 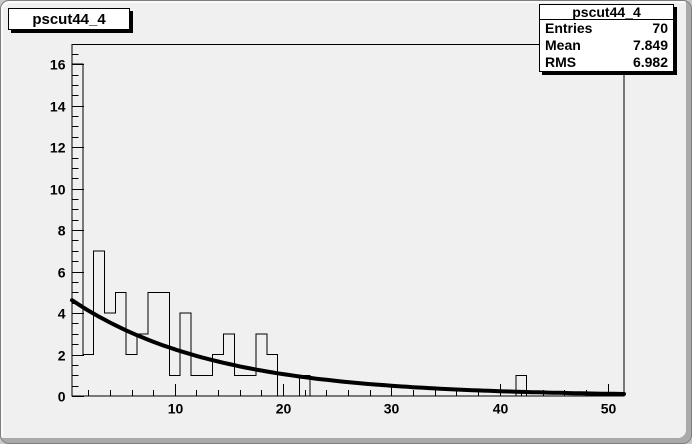 I want to click on histogram-title-text: pscut44_4, so click(x=69, y=19).